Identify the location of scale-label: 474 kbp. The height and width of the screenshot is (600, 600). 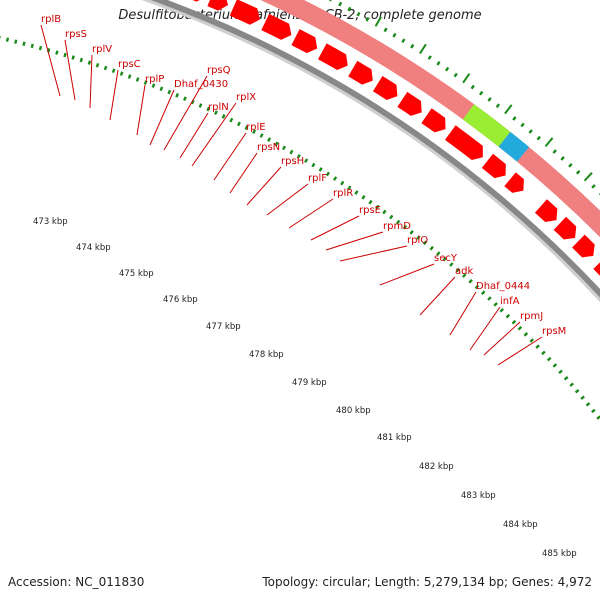
(93, 248).